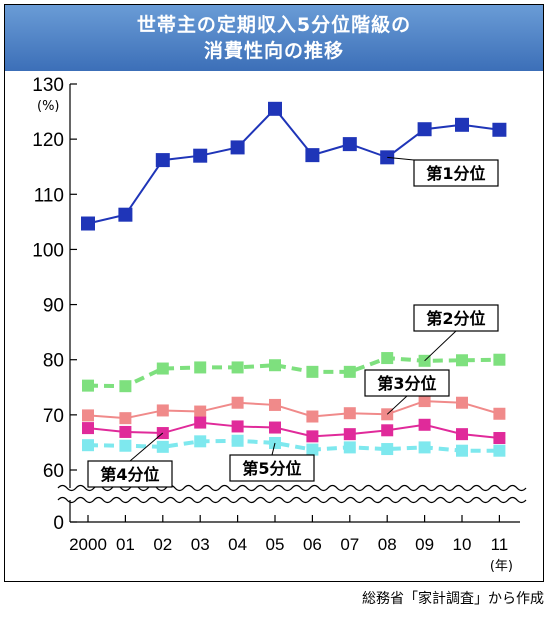 The image size is (550, 621). What do you see at coordinates (49, 195) in the screenshot?
I see `y-tick-label: 110` at bounding box center [49, 195].